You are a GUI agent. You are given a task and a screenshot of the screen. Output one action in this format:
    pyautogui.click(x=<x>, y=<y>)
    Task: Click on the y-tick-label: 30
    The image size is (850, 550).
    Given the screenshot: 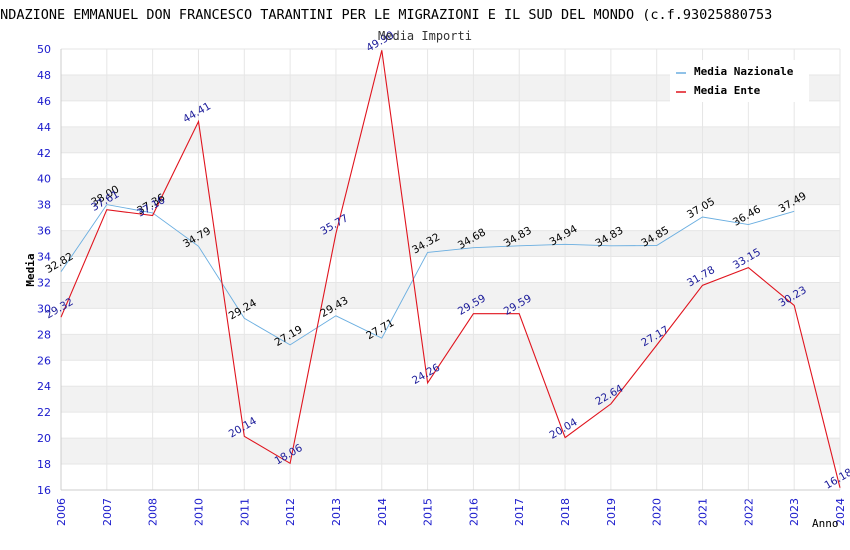 What is the action you would take?
    pyautogui.click(x=44, y=308)
    